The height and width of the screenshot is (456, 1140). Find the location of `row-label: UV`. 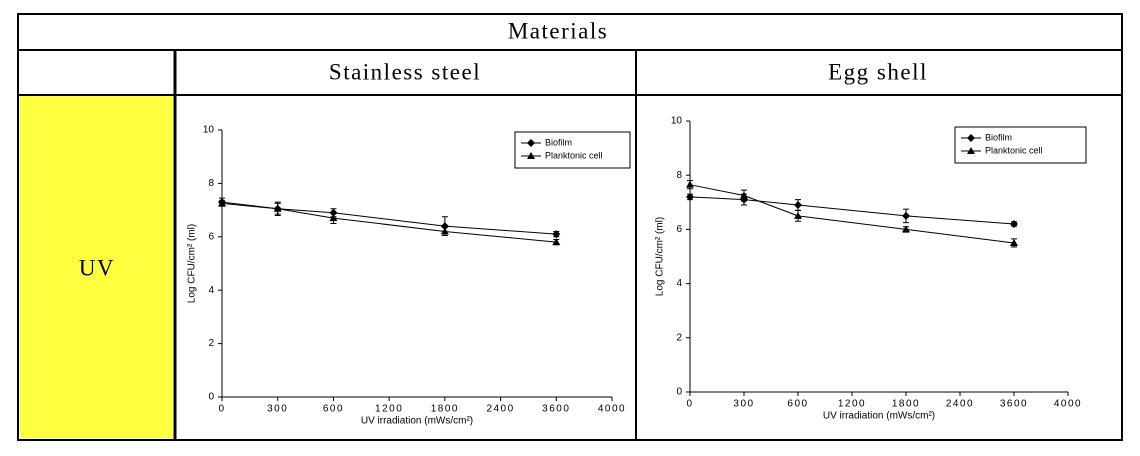

row-label: UV is located at coordinates (97, 267).